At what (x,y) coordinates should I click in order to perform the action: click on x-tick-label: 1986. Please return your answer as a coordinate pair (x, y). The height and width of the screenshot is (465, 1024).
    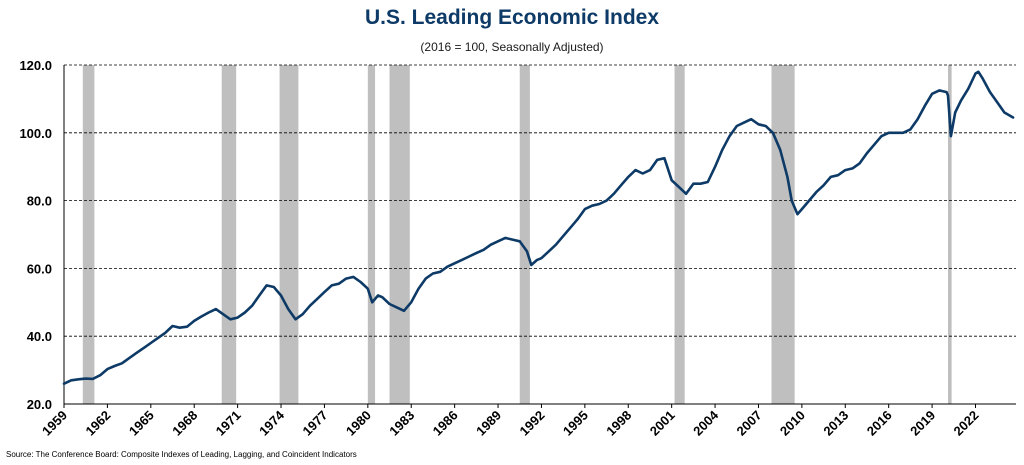
    Looking at the image, I should click on (445, 423).